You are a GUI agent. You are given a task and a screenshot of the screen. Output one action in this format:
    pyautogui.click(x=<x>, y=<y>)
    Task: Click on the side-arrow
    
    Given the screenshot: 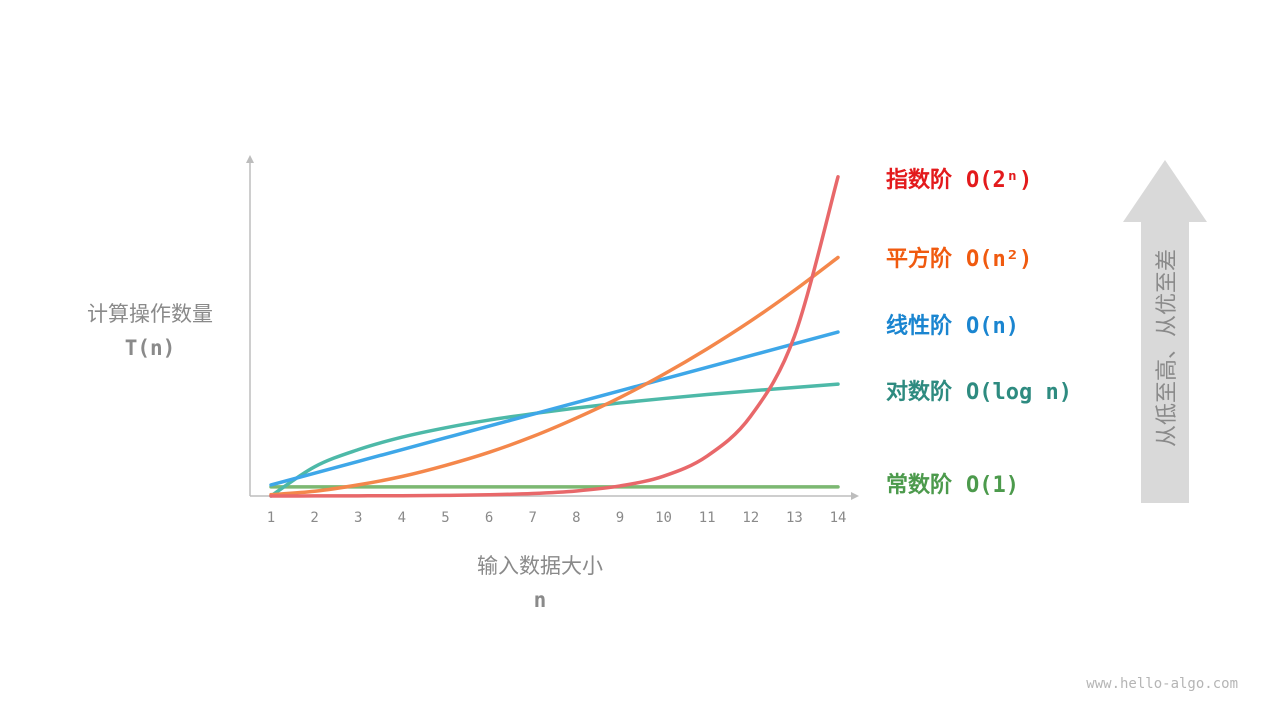 What is the action you would take?
    pyautogui.click(x=1165, y=331)
    